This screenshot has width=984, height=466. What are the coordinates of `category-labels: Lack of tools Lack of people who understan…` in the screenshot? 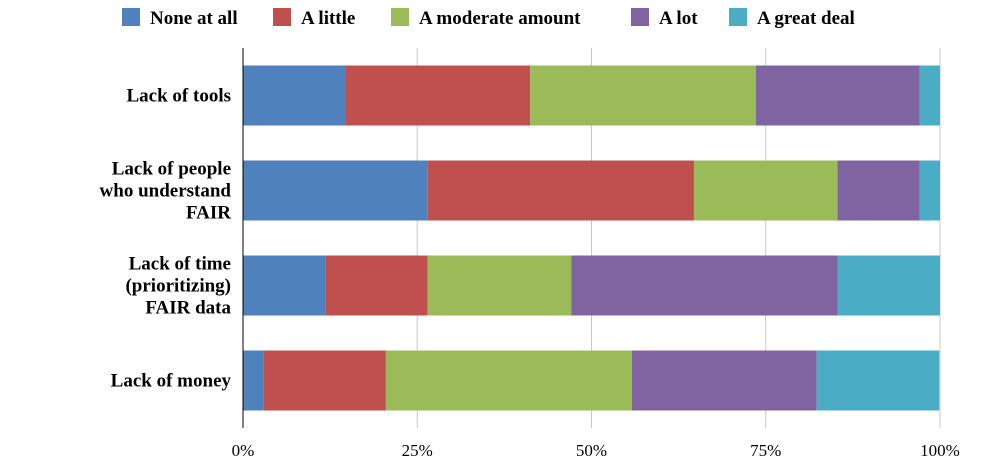 It's located at (166, 239).